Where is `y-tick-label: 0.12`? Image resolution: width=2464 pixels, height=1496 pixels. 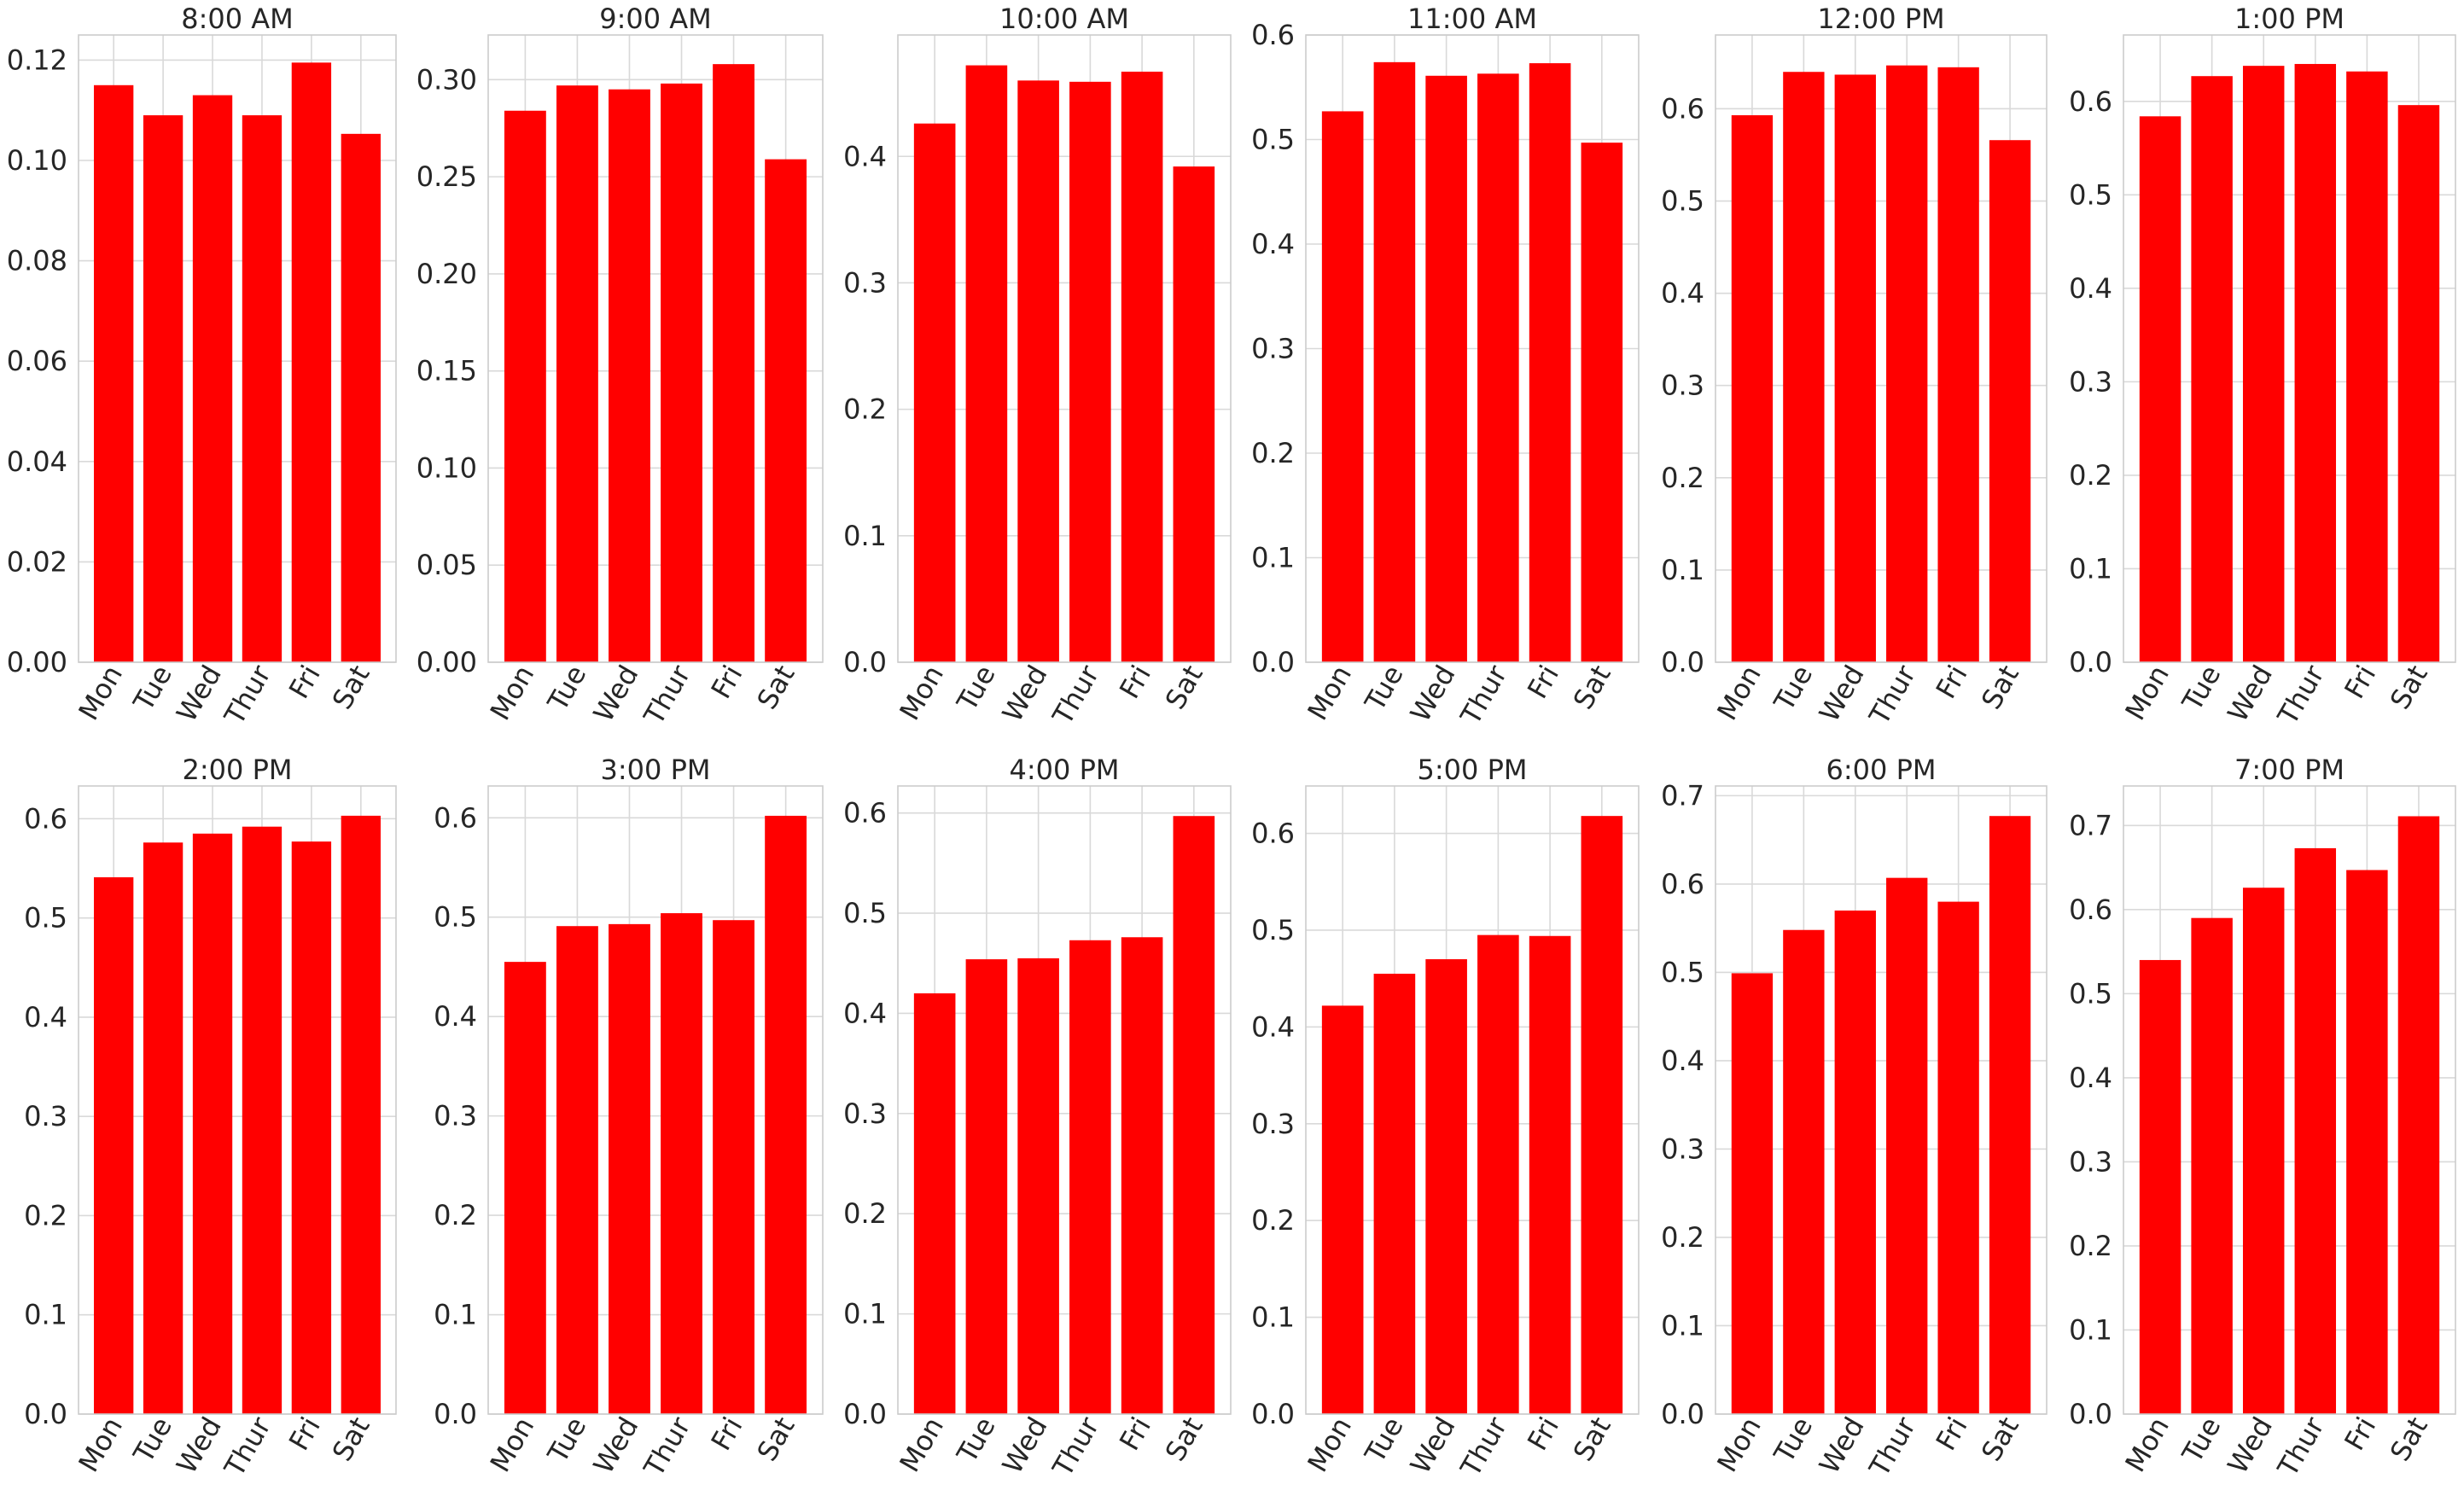
y-tick-label: 0.12 is located at coordinates (37, 60).